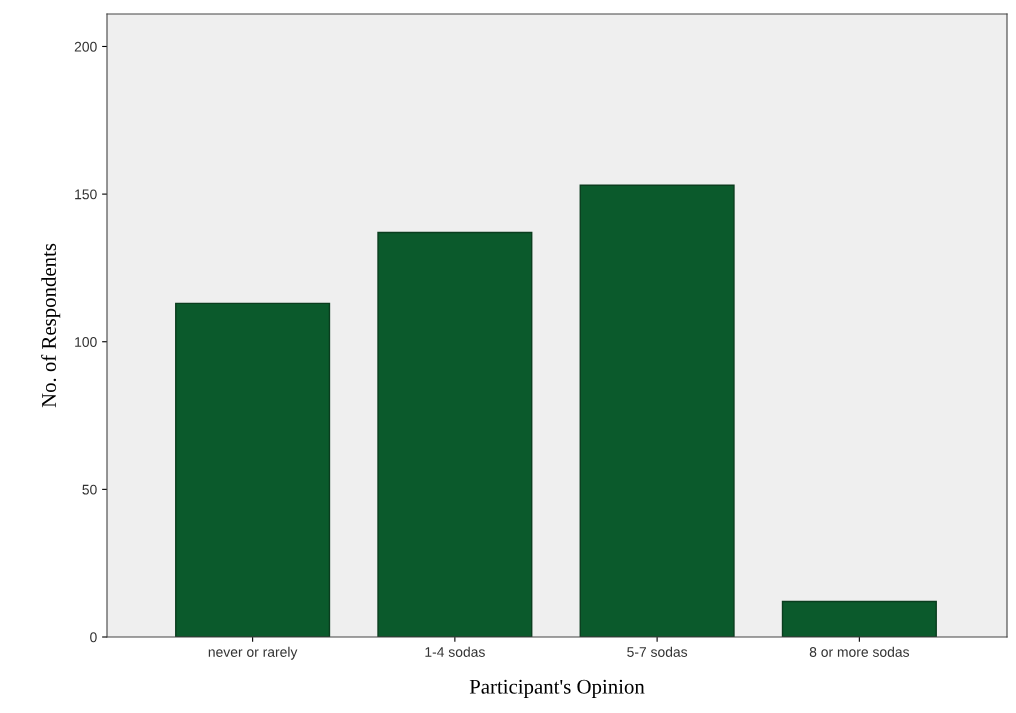 The image size is (1016, 713). What do you see at coordinates (51, 325) in the screenshot?
I see `y-axis-title: No. of Respondents` at bounding box center [51, 325].